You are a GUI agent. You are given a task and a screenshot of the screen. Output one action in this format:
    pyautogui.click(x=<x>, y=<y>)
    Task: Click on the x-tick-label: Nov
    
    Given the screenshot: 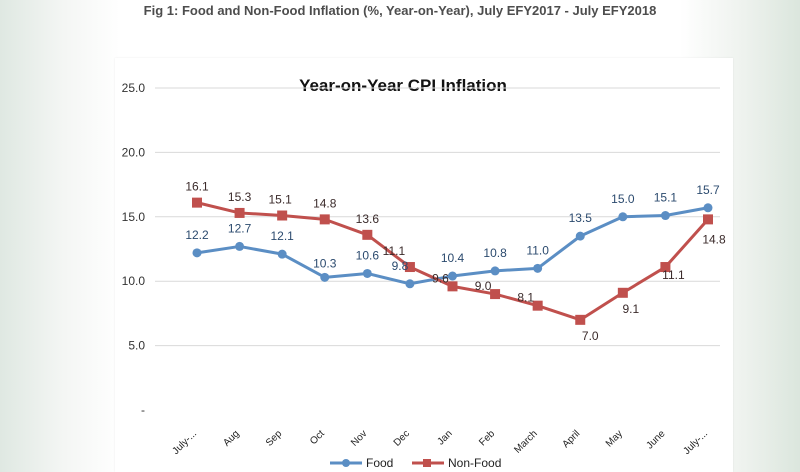 What is the action you would take?
    pyautogui.click(x=359, y=438)
    